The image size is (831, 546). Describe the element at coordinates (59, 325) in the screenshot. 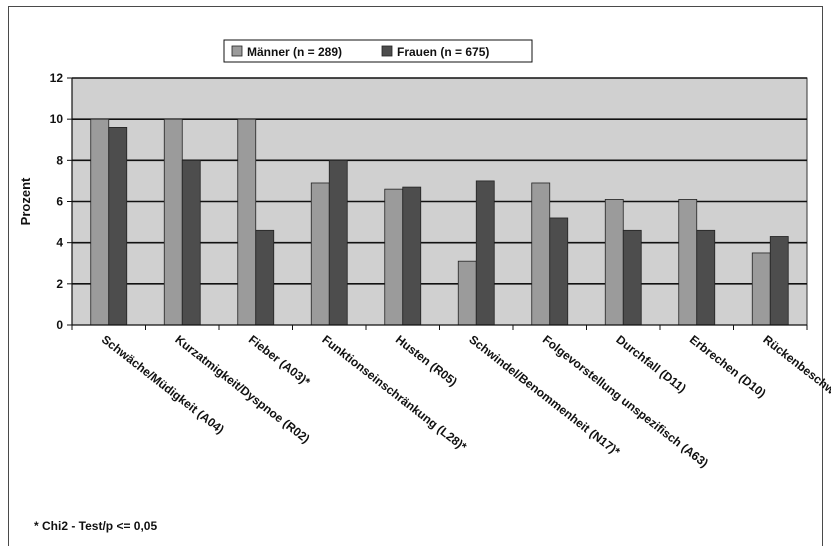

I see `y-tick-label: 0` at that location.